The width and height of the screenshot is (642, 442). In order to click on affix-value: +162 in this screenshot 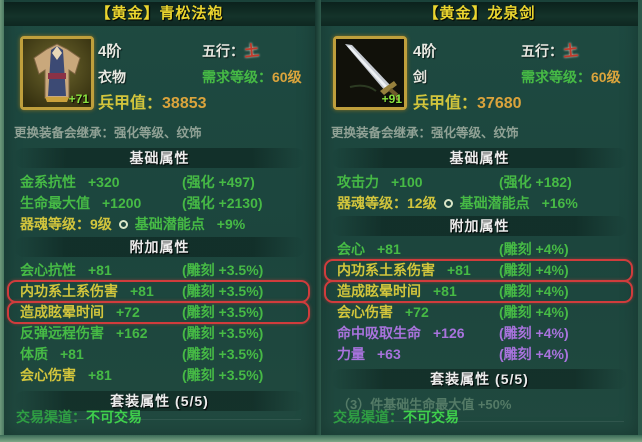, I will do `click(132, 333)`.